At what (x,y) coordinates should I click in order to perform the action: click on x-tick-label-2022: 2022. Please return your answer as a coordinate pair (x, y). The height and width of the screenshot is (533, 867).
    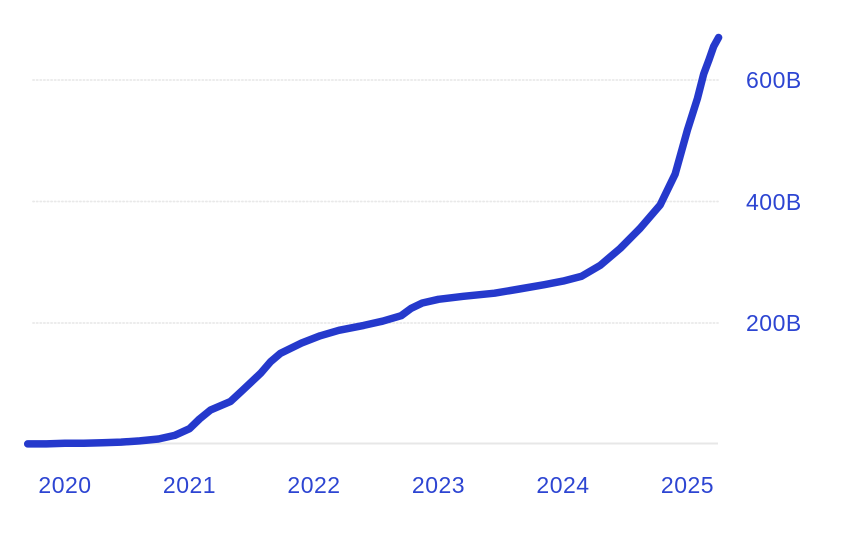
    Looking at the image, I should click on (314, 485).